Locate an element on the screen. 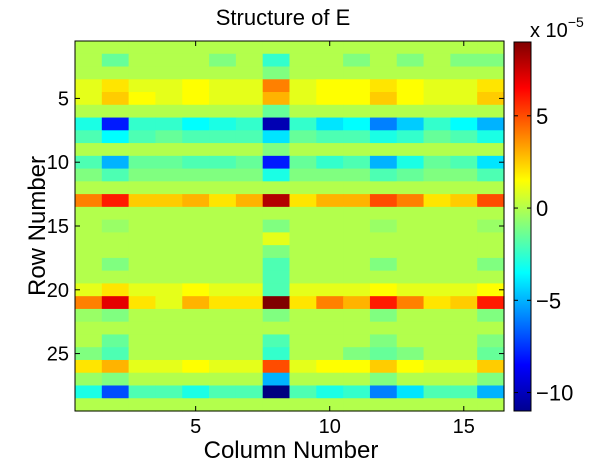  x-axis-label: Column Number is located at coordinates (291, 450).